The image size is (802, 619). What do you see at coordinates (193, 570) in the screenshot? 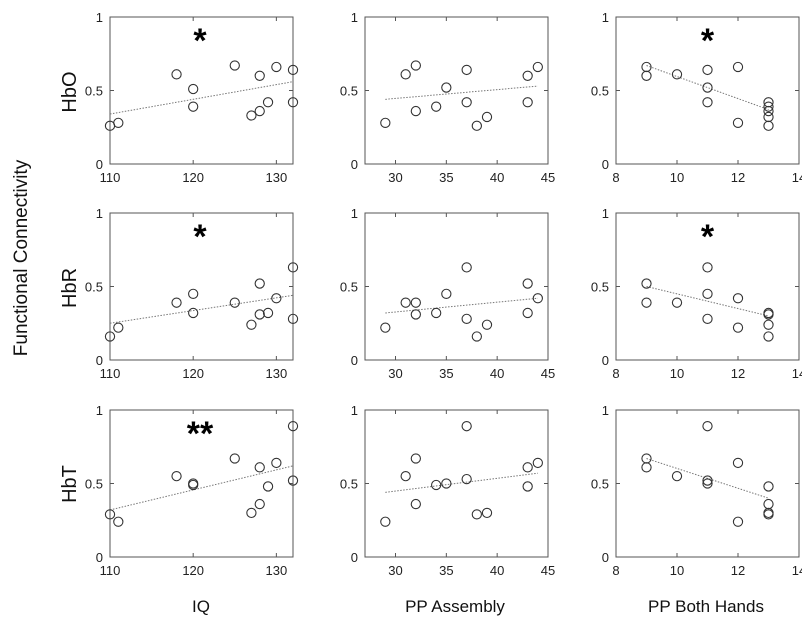
I see `x-tick-label: 120` at bounding box center [193, 570].